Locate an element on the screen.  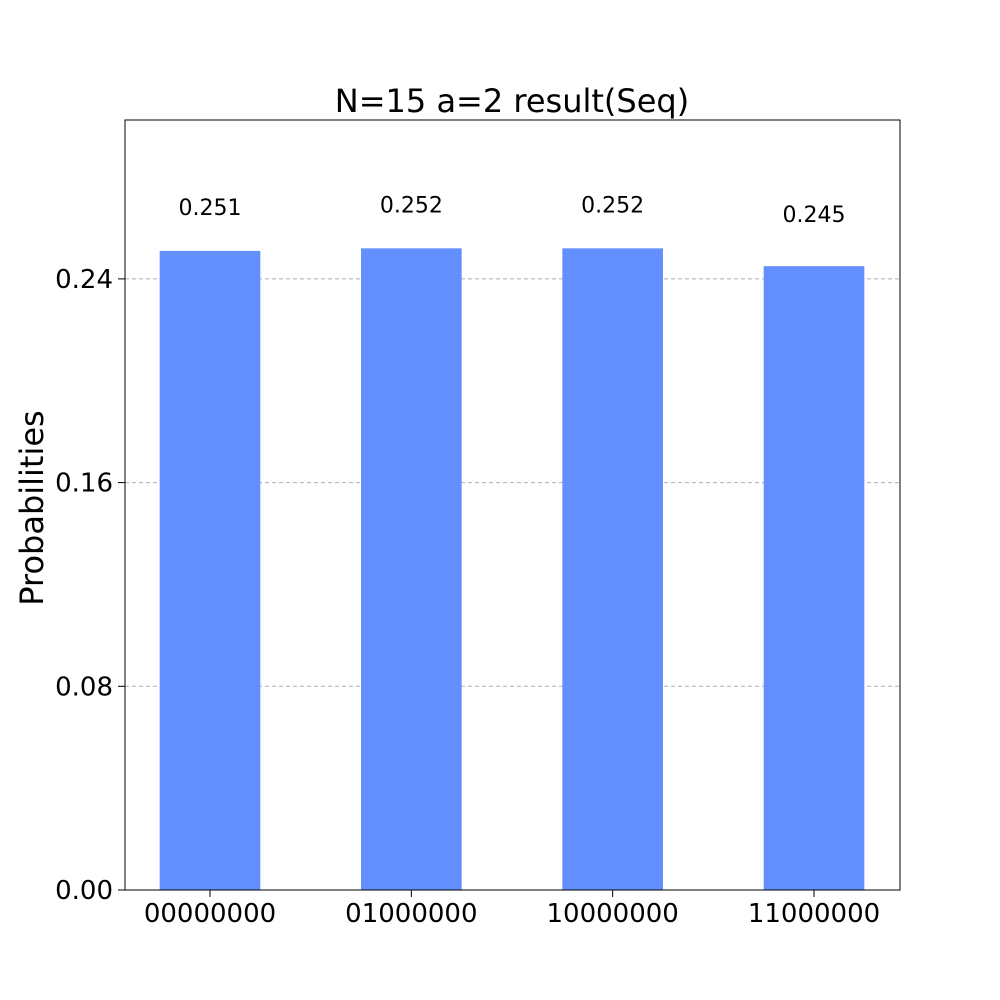
x-tick-label: 00000000 is located at coordinates (210, 914).